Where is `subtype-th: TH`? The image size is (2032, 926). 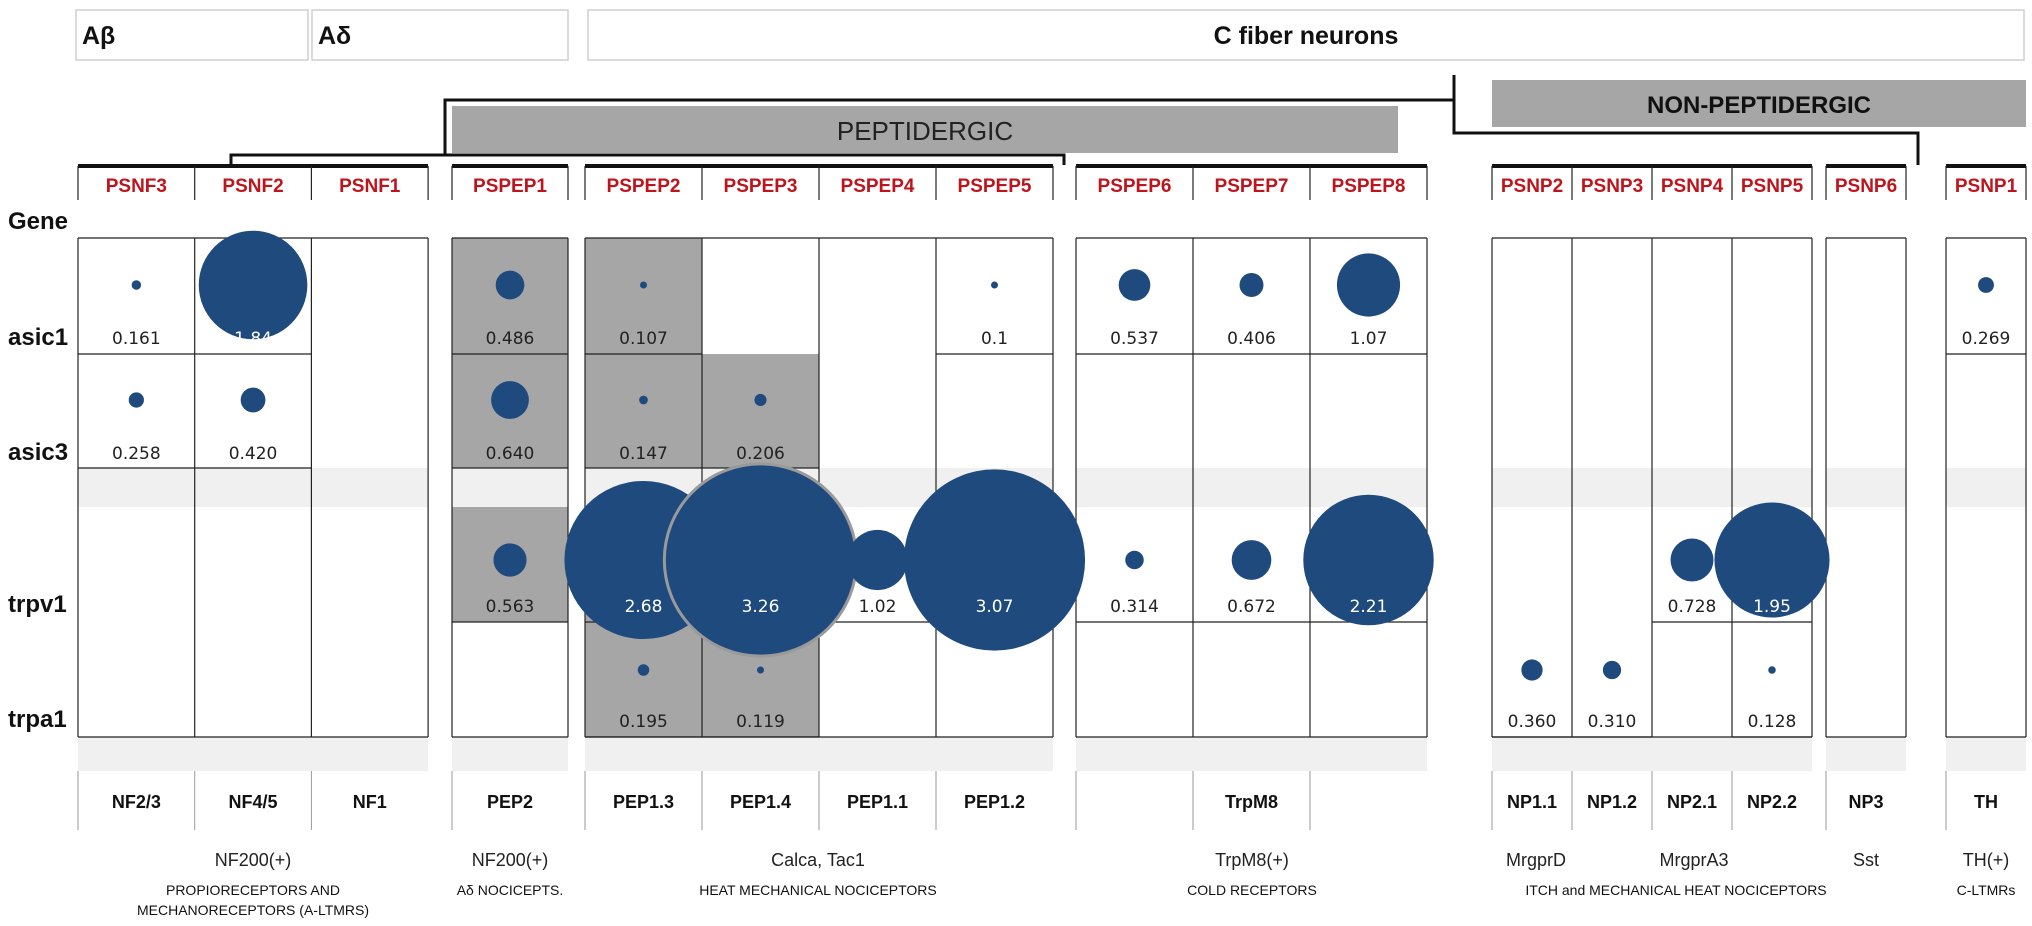 subtype-th: TH is located at coordinates (1986, 802).